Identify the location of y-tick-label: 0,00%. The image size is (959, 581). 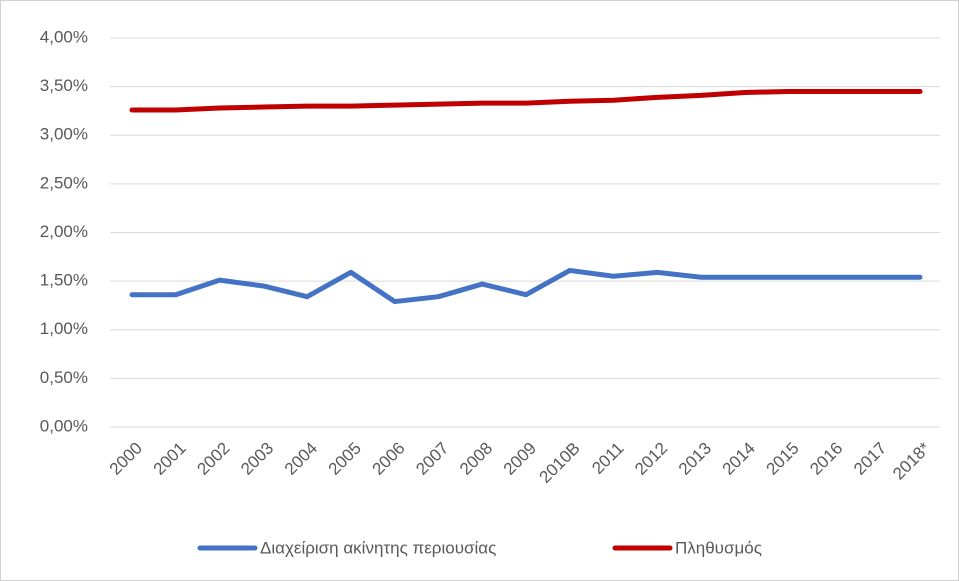
(64, 425).